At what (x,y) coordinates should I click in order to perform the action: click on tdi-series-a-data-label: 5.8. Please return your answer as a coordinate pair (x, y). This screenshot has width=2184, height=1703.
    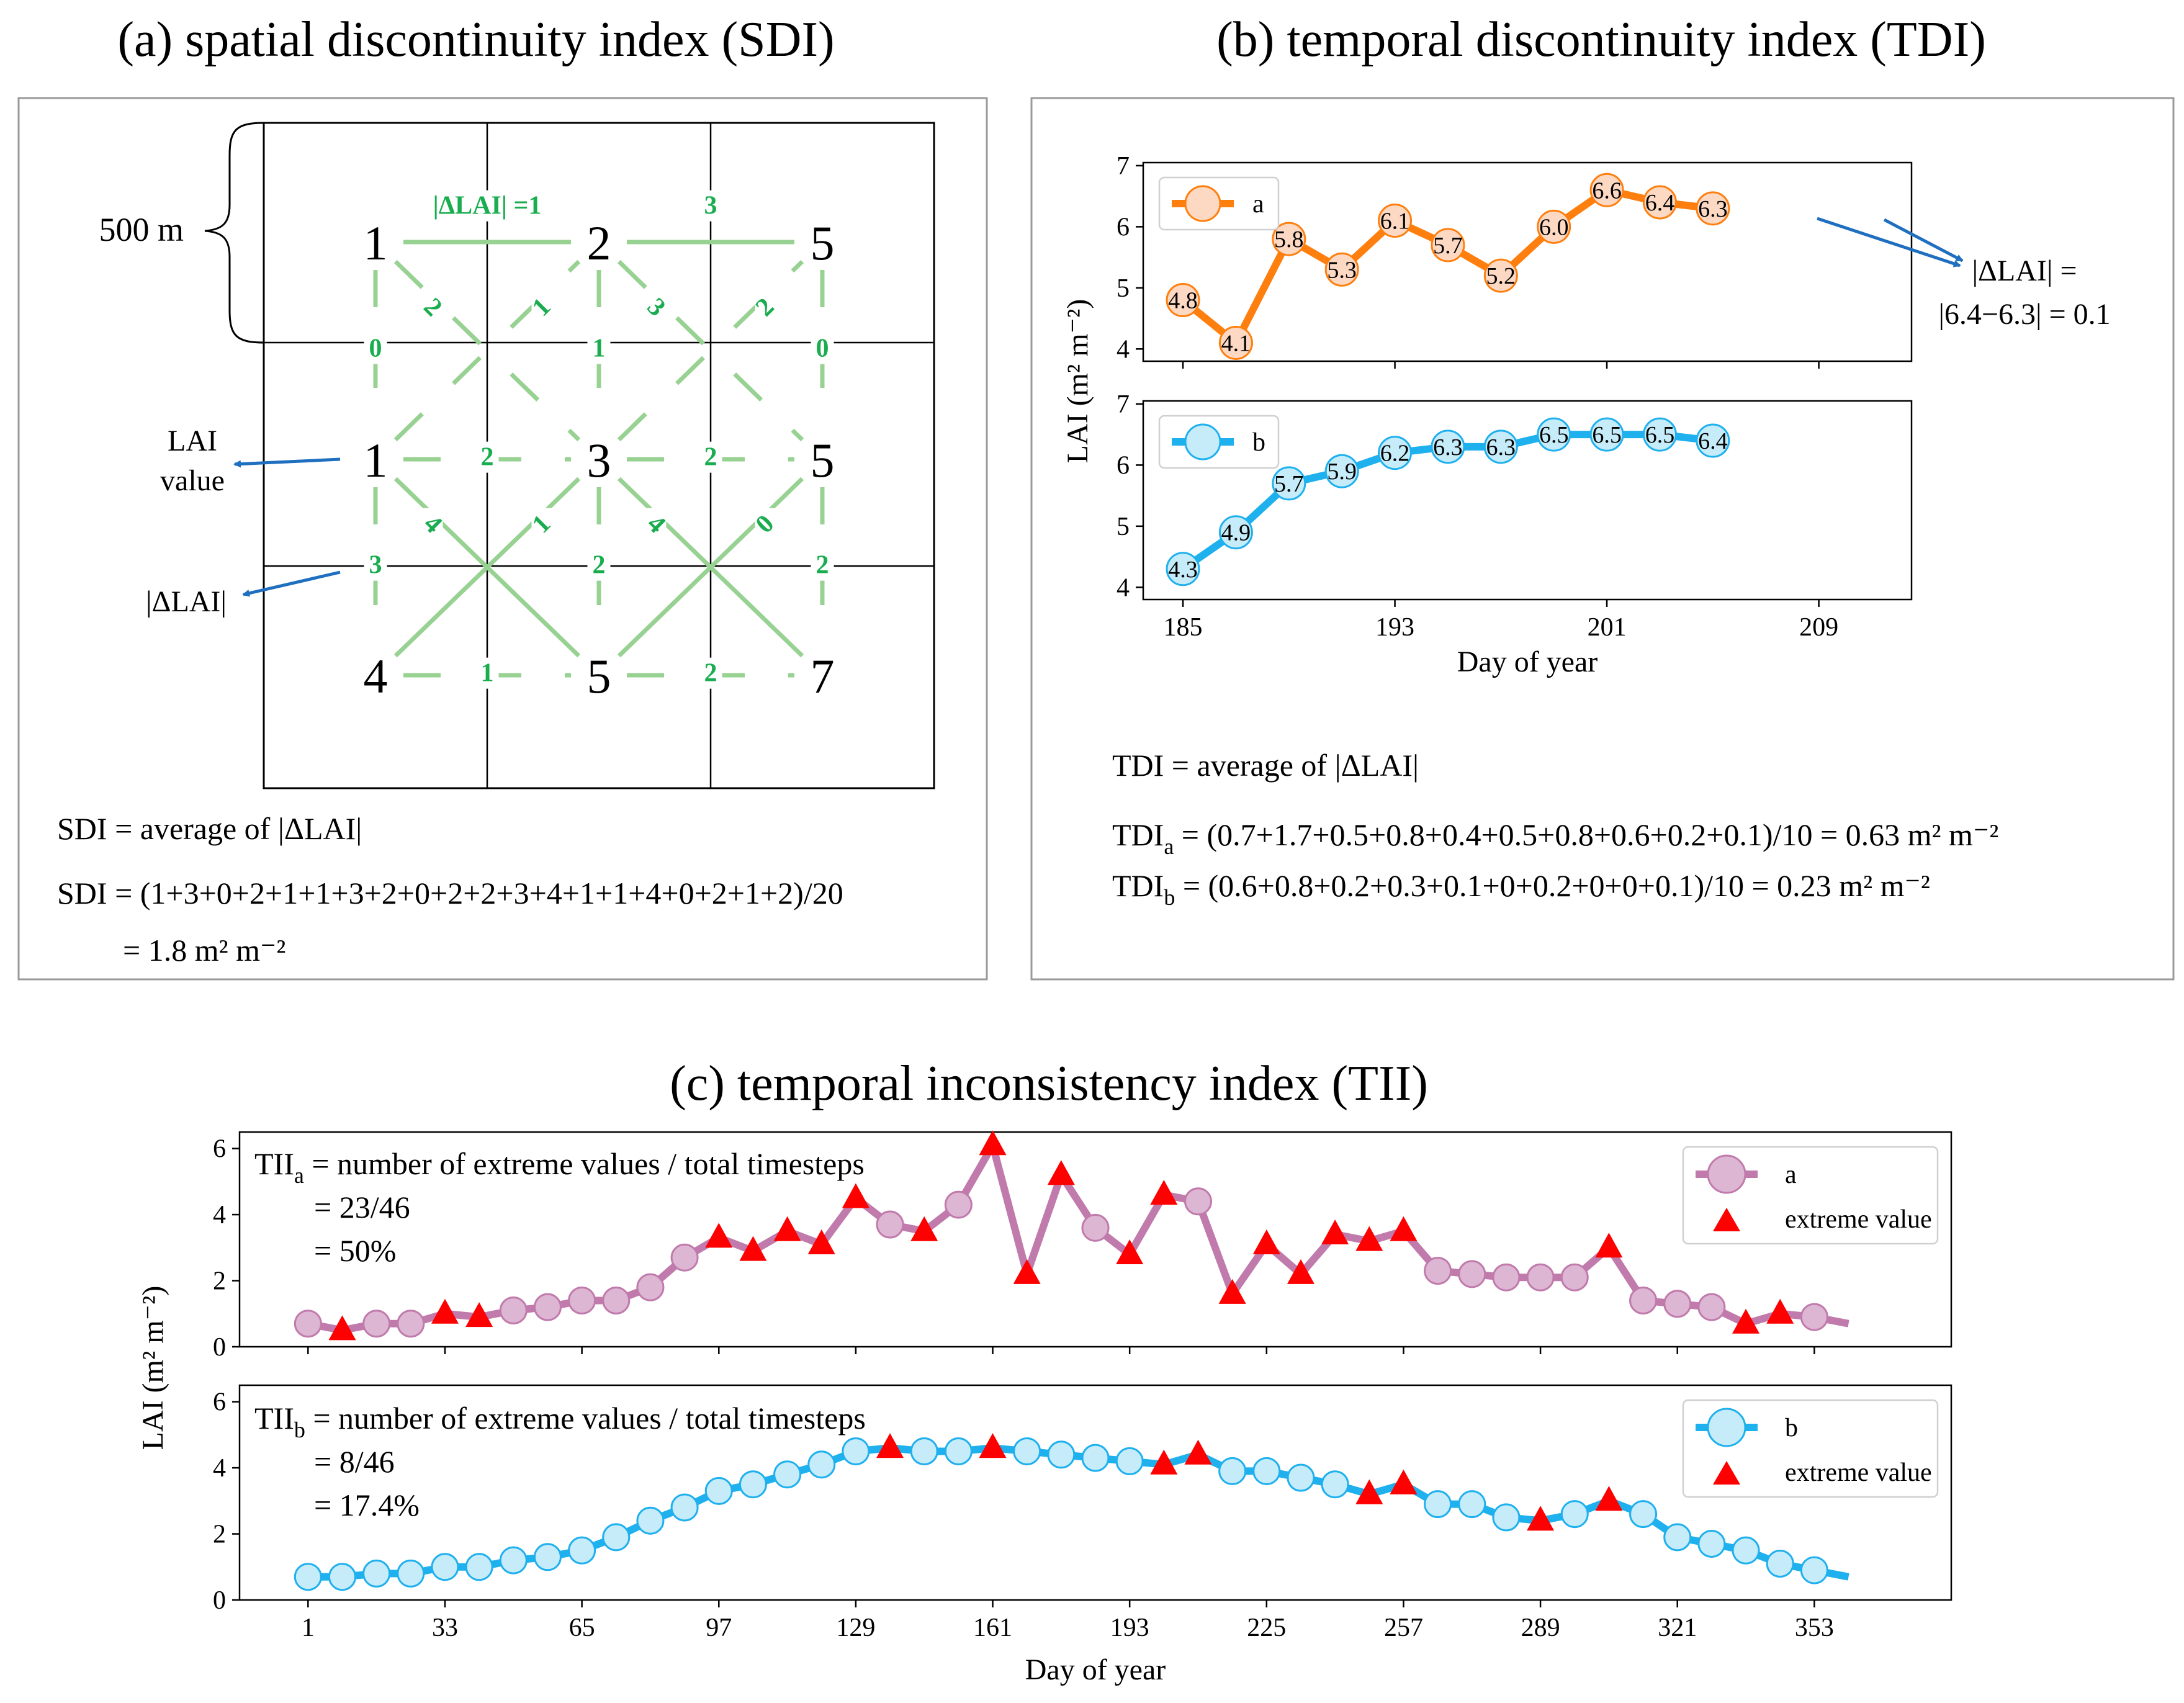
    Looking at the image, I should click on (1289, 240).